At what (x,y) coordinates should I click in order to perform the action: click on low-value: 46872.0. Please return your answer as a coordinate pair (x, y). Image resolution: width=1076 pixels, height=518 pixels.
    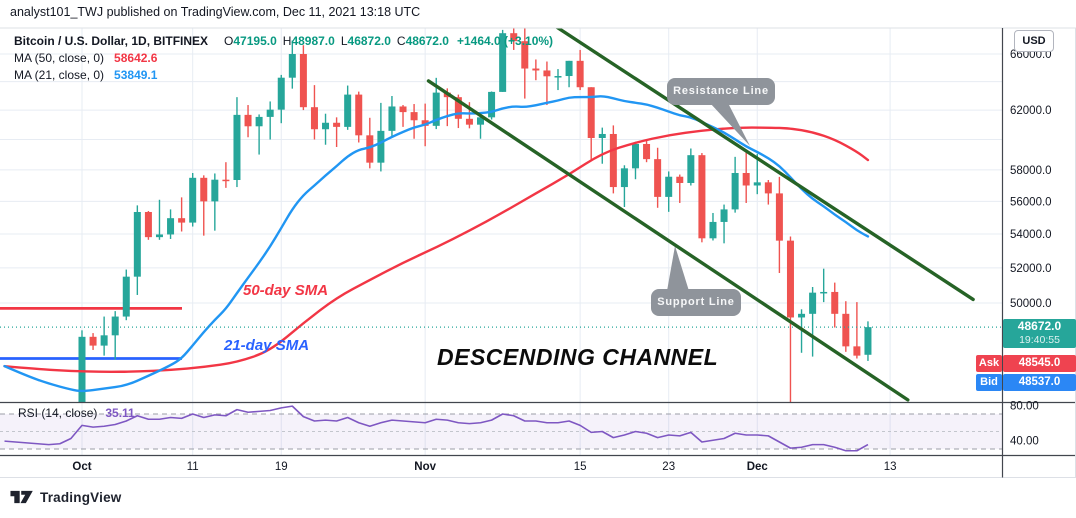
    Looking at the image, I should click on (369, 41).